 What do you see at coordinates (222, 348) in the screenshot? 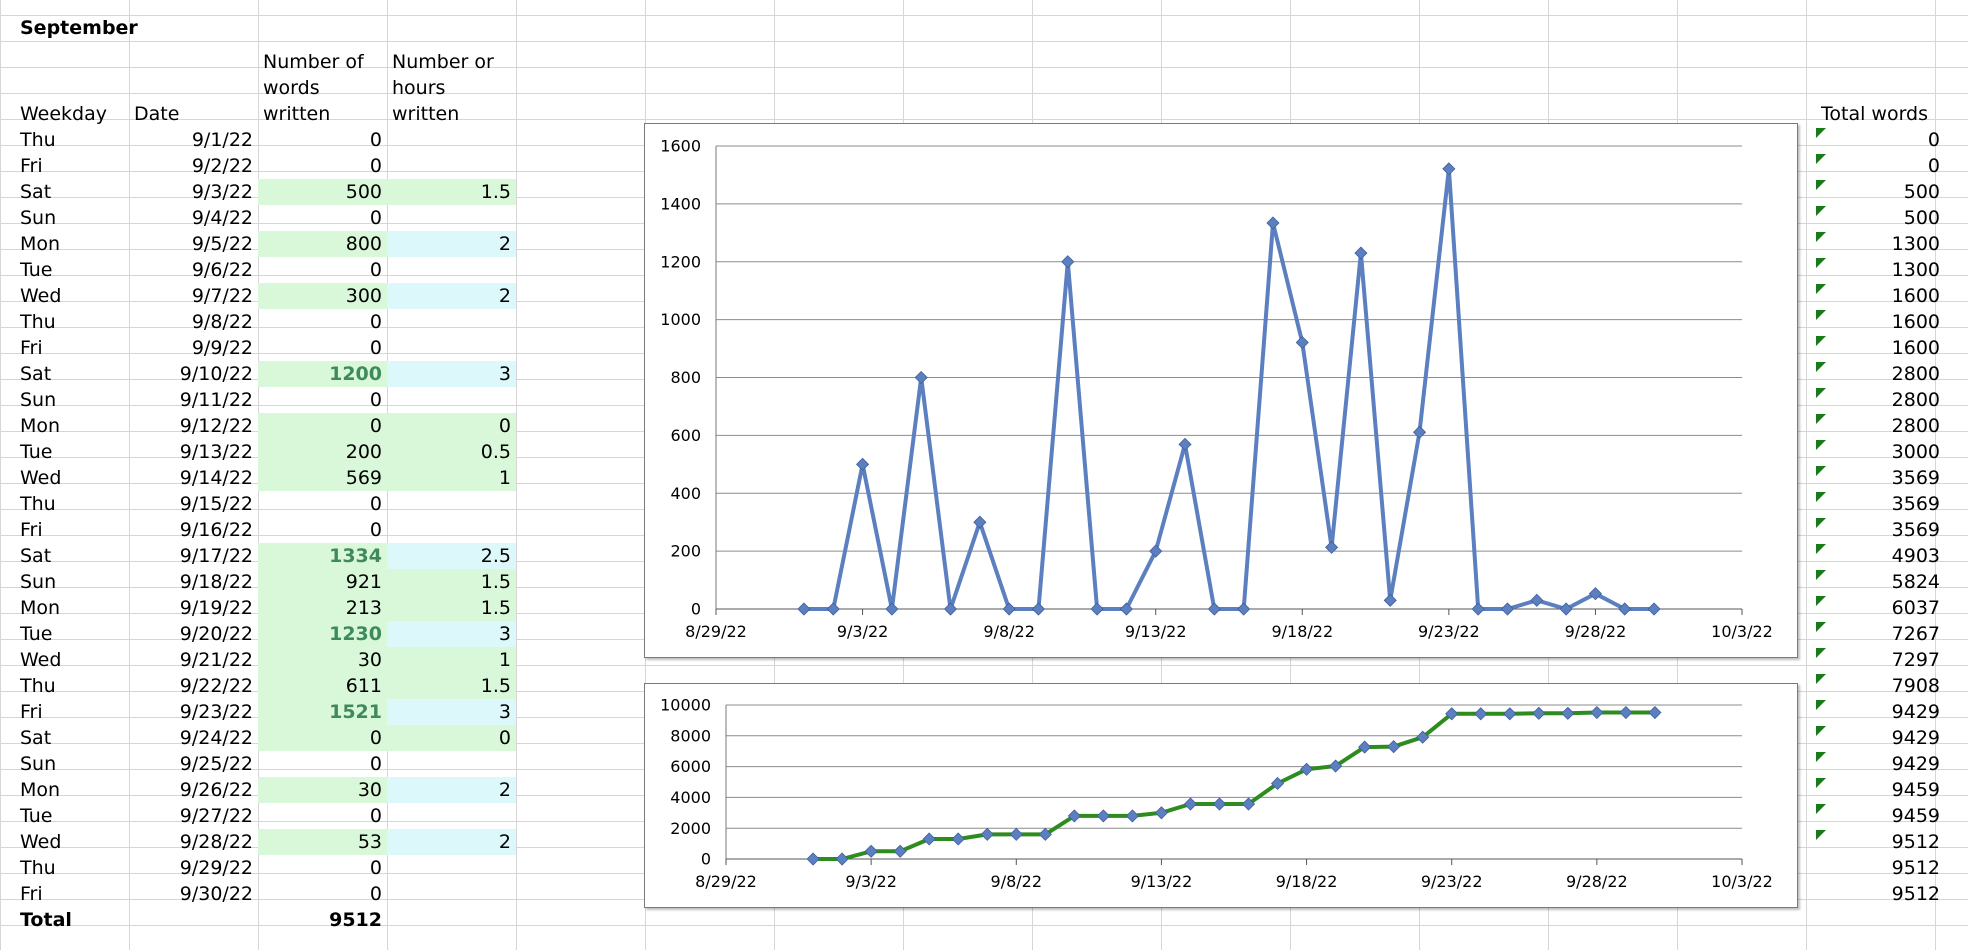
I see `row-date: 9/9/22` at bounding box center [222, 348].